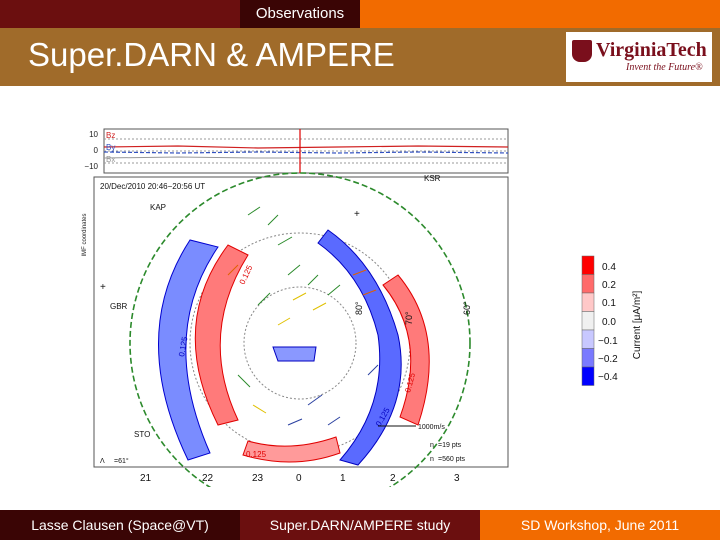 This screenshot has width=720, height=540. Describe the element at coordinates (600, 525) in the screenshot. I see `footer-event: SD Workshop, June 2011` at that location.